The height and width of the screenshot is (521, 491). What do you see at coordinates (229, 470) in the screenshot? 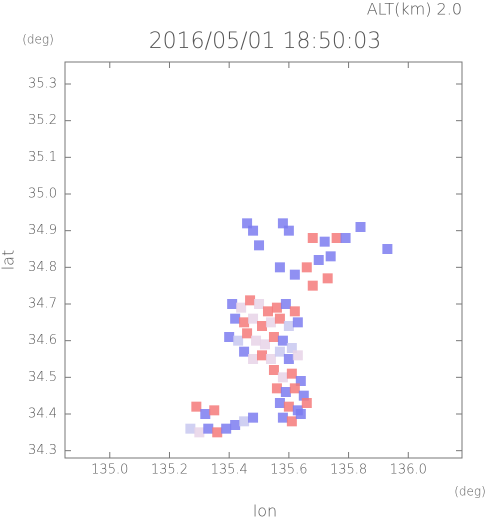
I see `x-tick-label: 135.4` at bounding box center [229, 470].